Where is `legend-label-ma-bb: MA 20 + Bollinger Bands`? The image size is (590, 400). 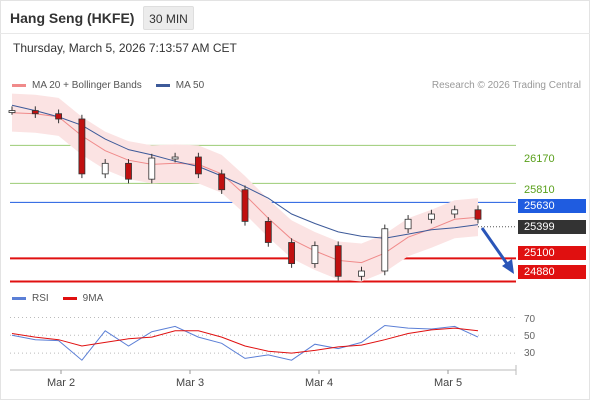 legend-label-ma-bb: MA 20 + Bollinger Bands is located at coordinates (87, 85).